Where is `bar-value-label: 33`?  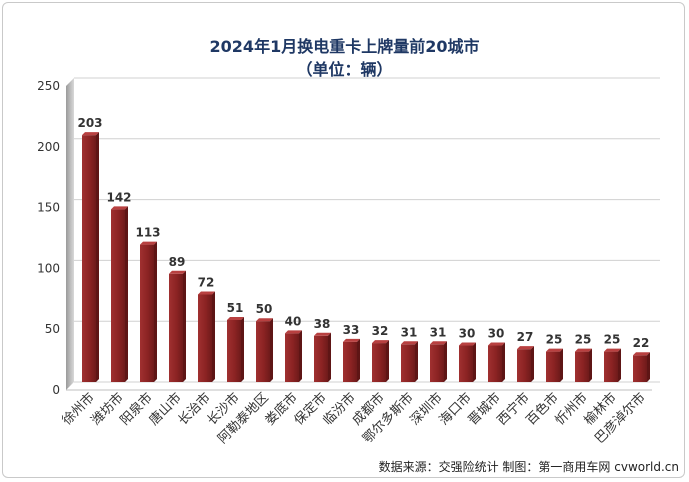 bar-value-label: 33 is located at coordinates (351, 330).